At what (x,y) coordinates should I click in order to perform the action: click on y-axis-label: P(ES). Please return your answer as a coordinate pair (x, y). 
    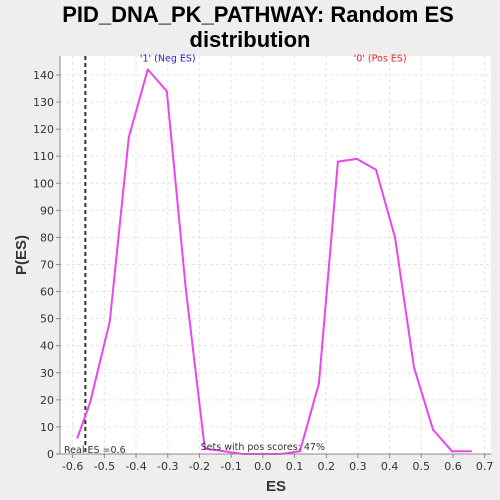
    Looking at the image, I should click on (21, 255).